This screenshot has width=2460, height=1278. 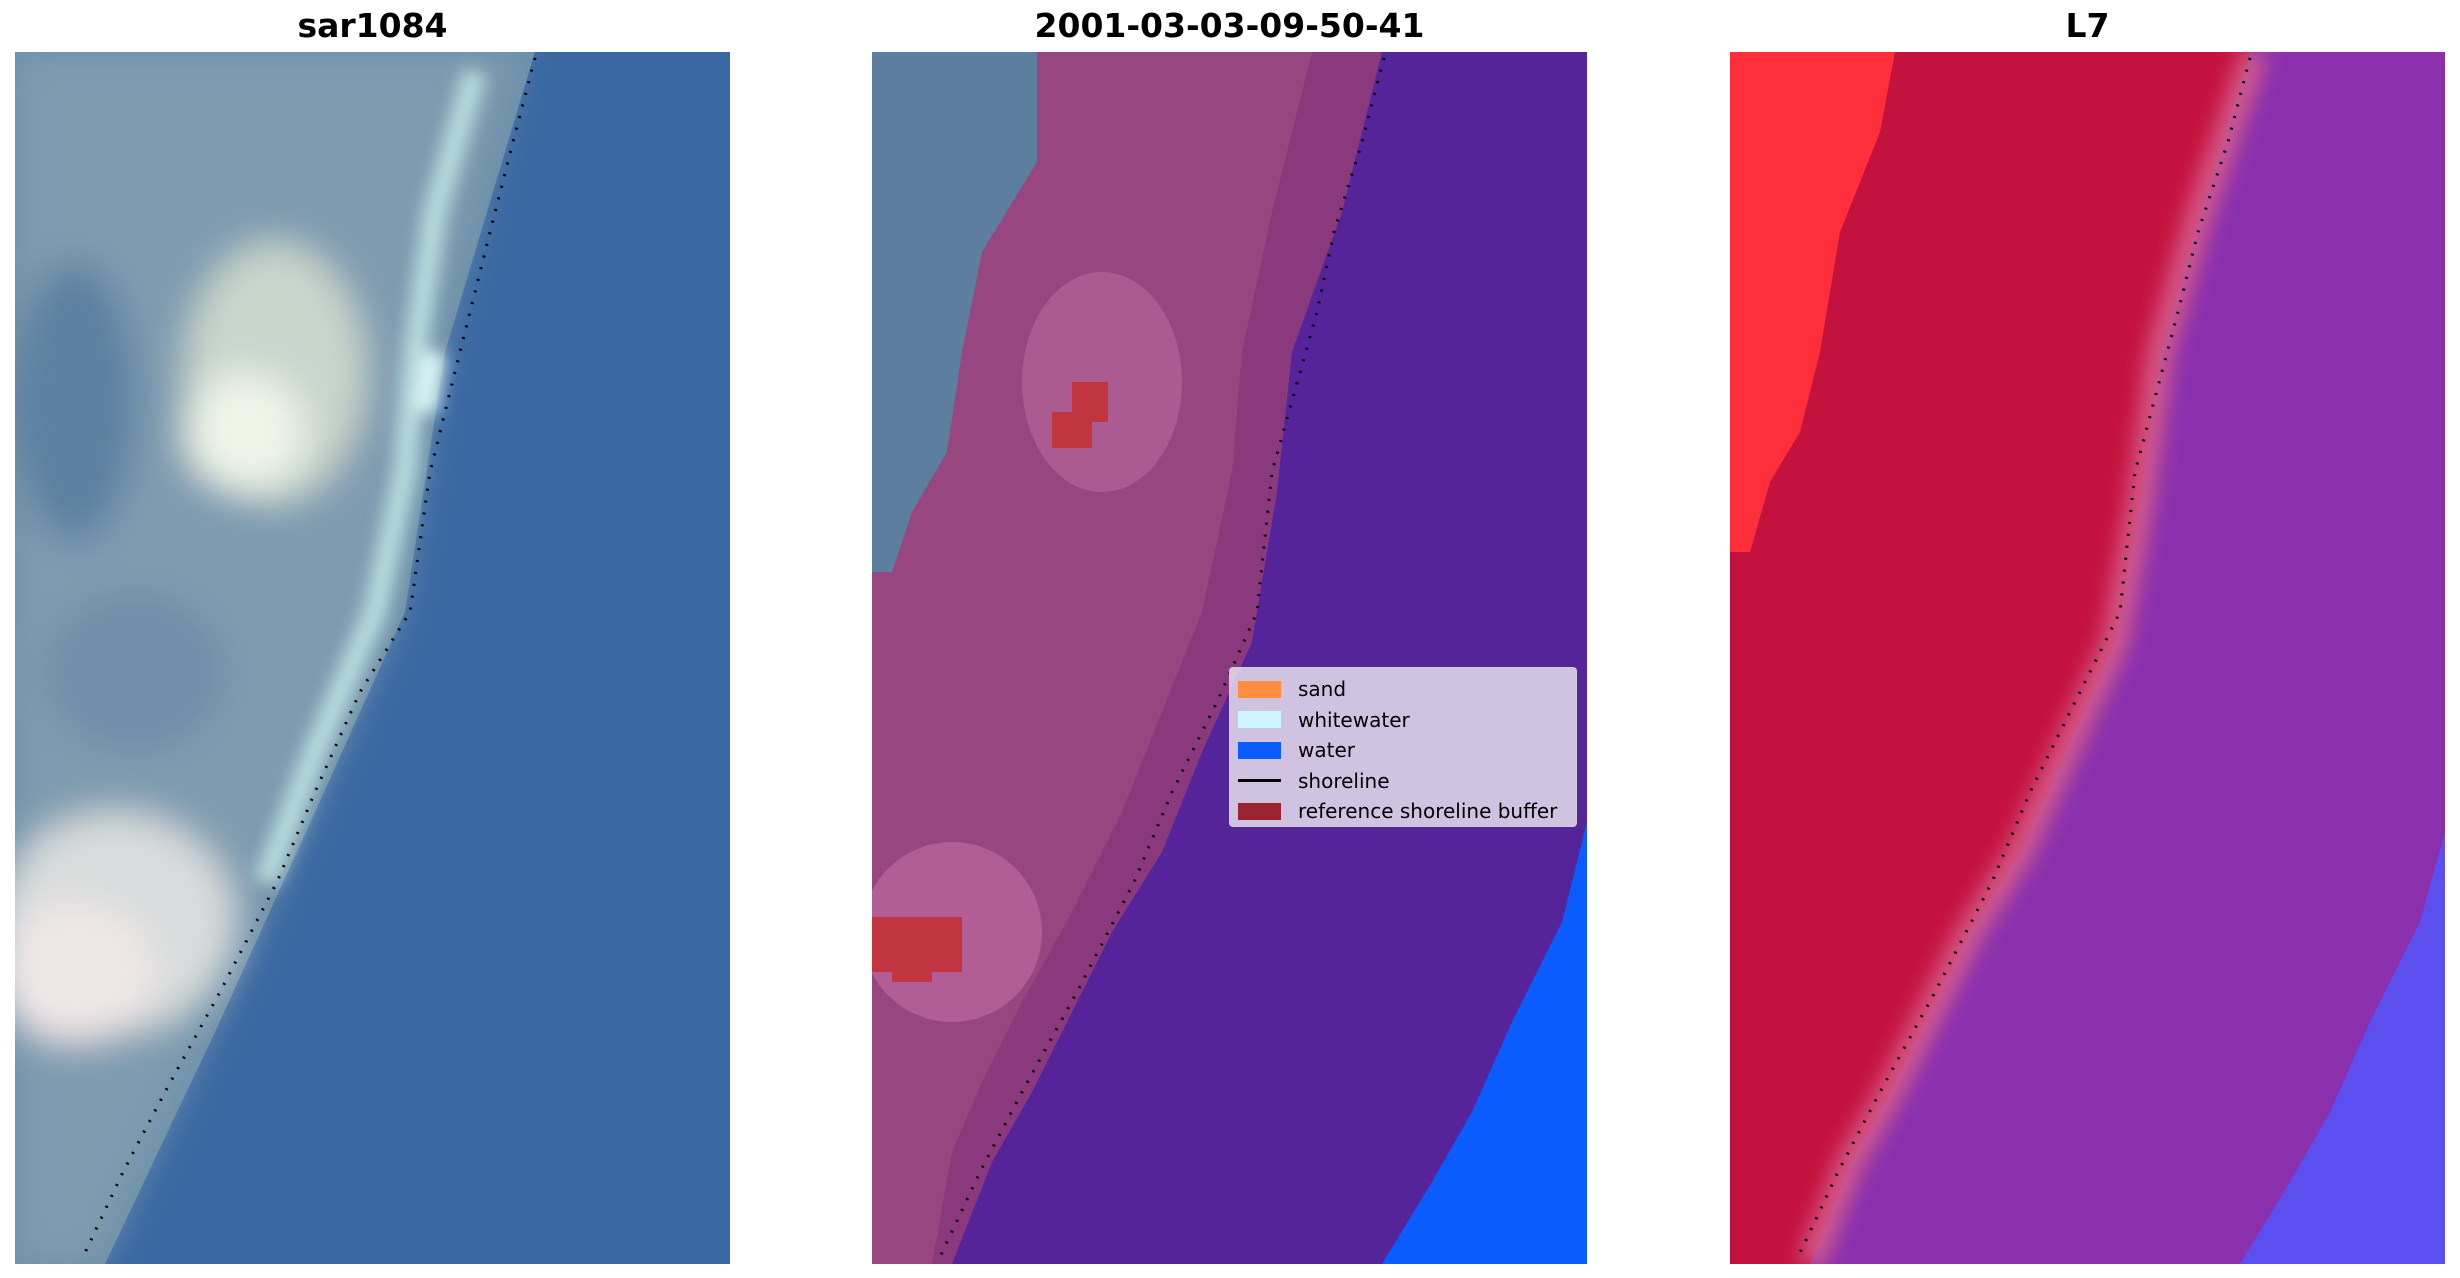 What do you see at coordinates (1407, 750) in the screenshot?
I see `legend-item-water: water` at bounding box center [1407, 750].